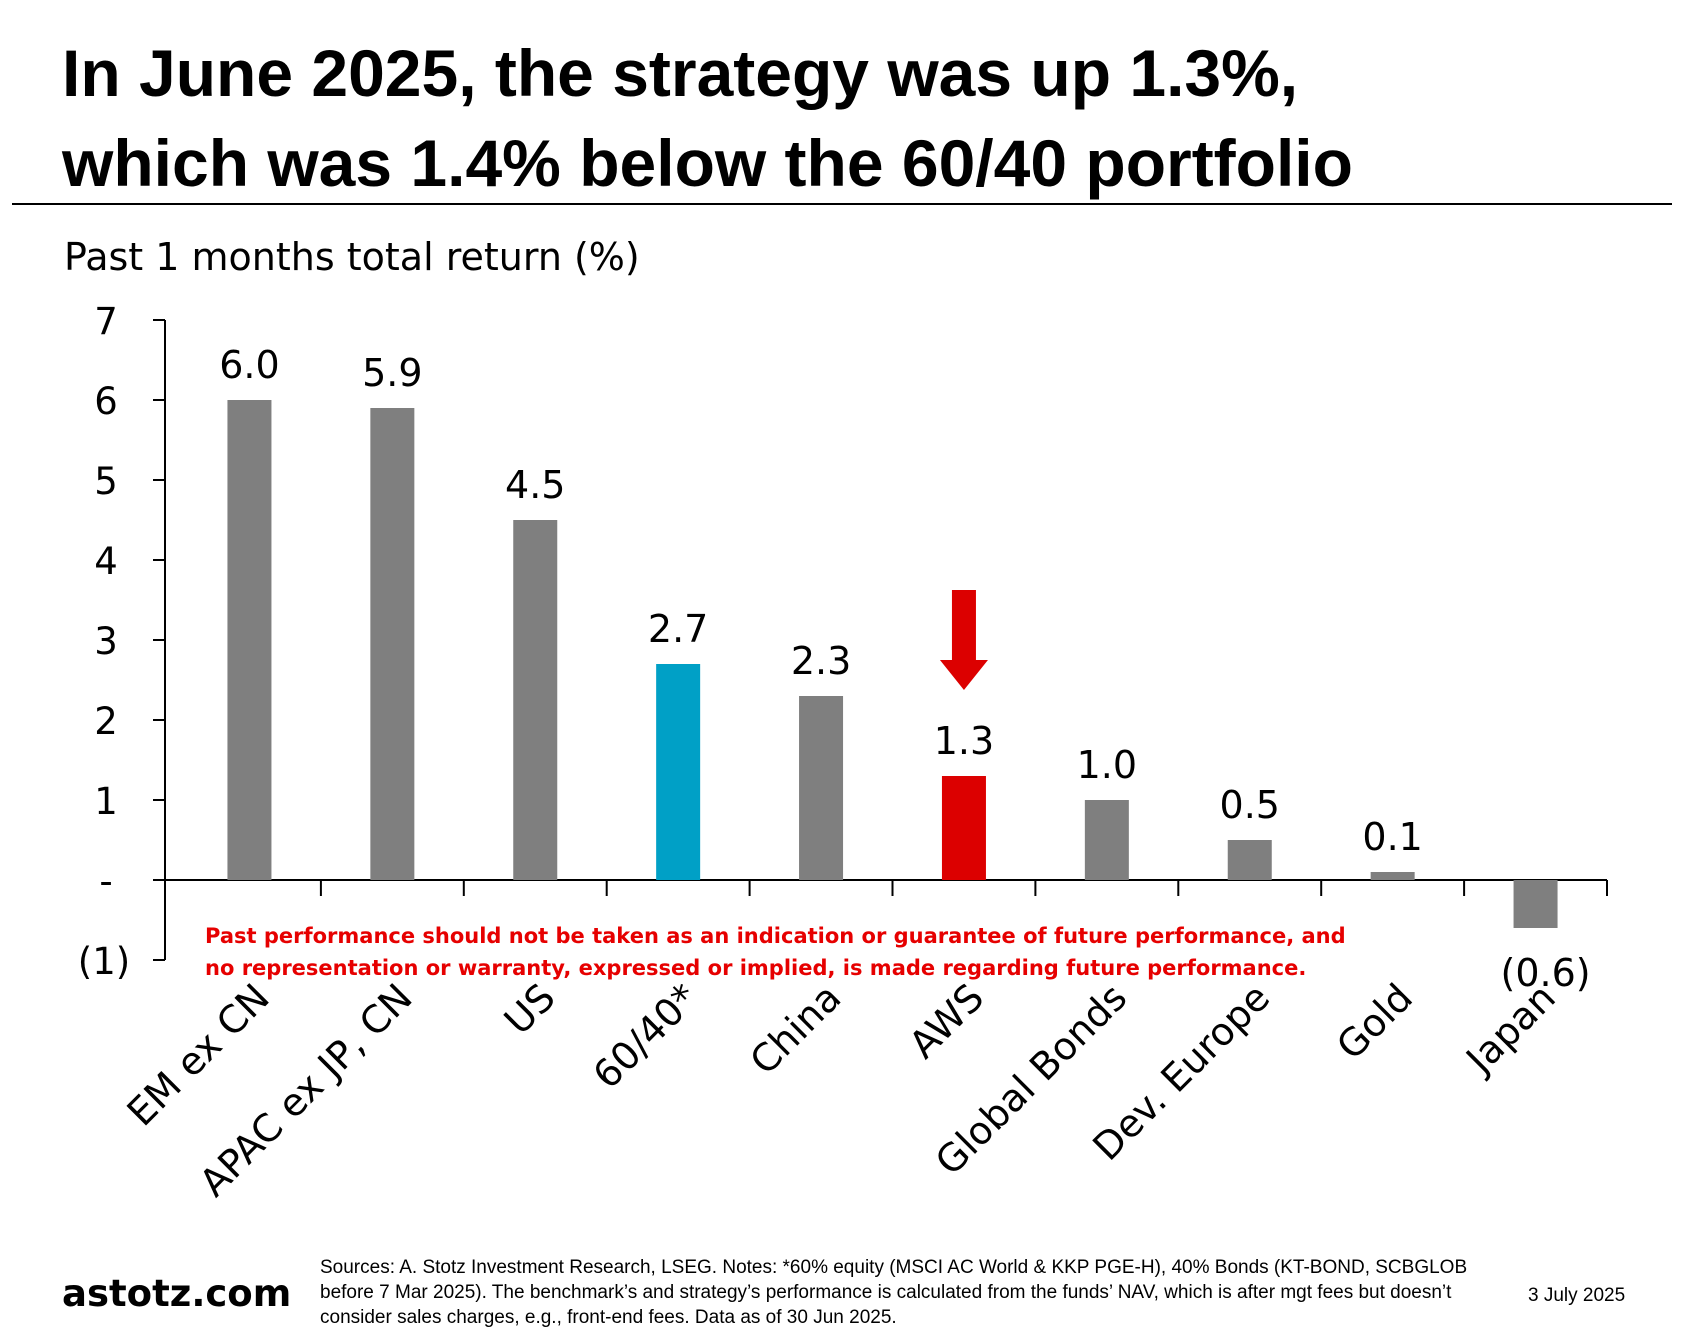 This screenshot has width=1700, height=1330. Describe the element at coordinates (106, 481) in the screenshot. I see `y-tick-label: 5` at that location.